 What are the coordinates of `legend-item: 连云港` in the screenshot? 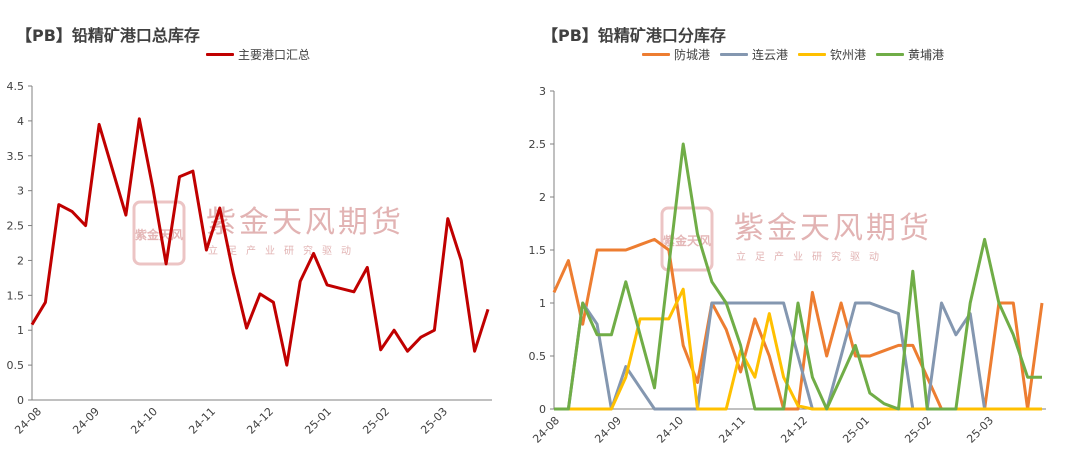 It's located at (754, 54).